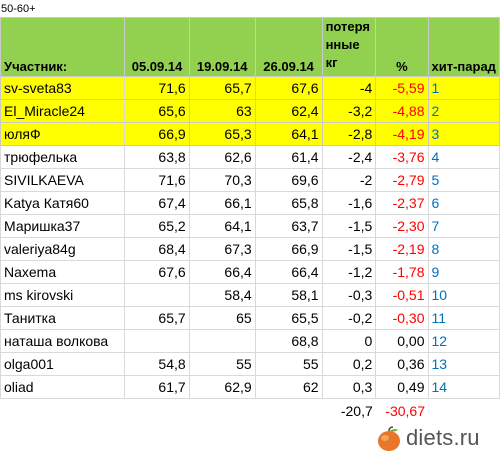 The width and height of the screenshot is (500, 465). I want to click on table-row: наташа волкова 68,8 0 0,00 12, so click(250, 341).